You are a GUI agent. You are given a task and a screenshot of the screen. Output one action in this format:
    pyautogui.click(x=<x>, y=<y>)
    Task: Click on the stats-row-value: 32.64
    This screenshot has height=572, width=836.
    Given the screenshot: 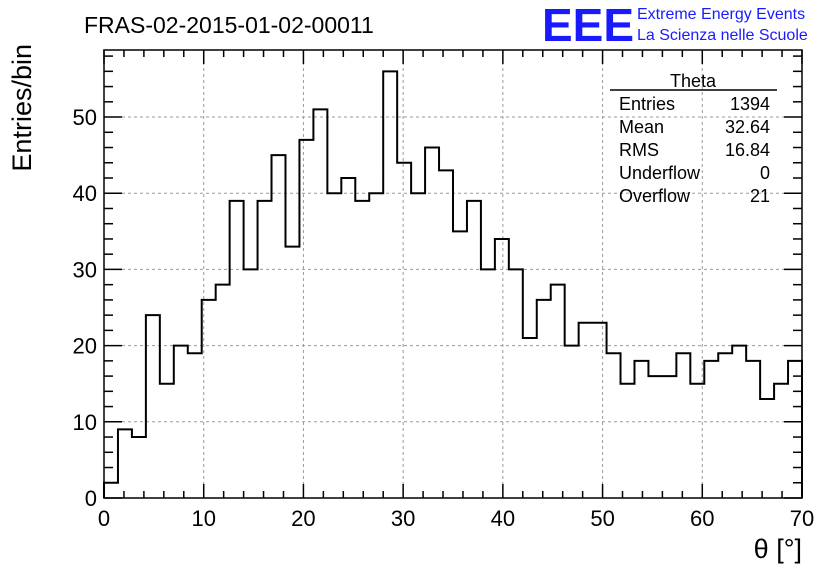 What is the action you would take?
    pyautogui.click(x=747, y=127)
    